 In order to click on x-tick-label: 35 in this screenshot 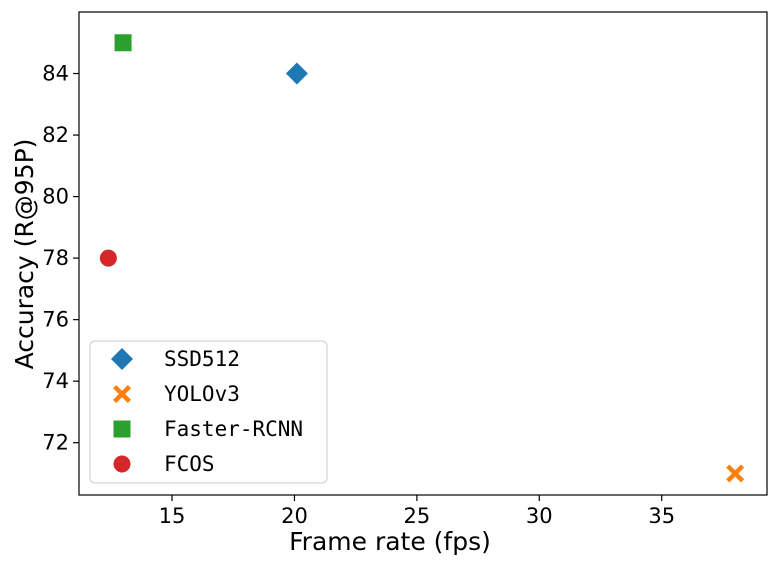, I will do `click(661, 516)`.